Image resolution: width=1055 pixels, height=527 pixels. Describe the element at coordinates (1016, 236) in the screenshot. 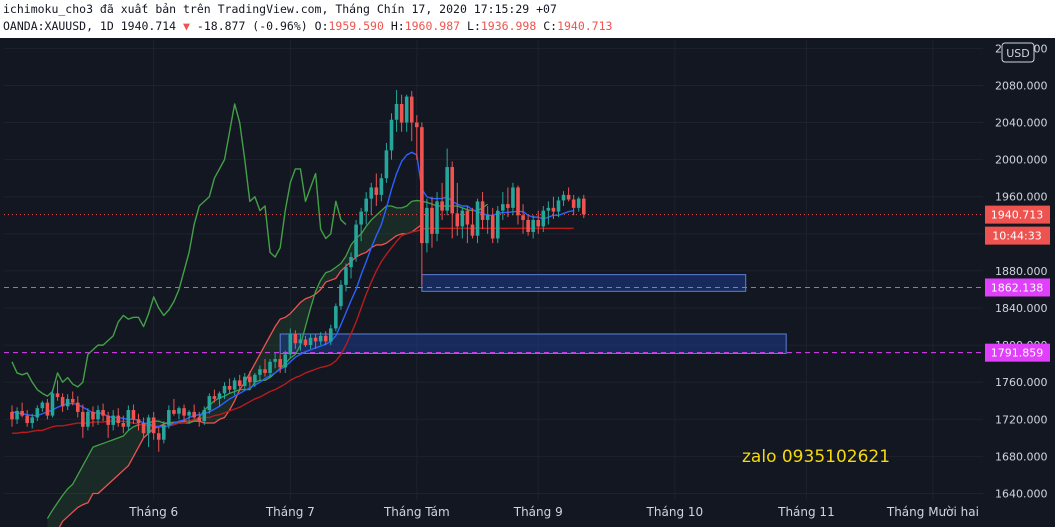

I see `countdown-tag-text: 10:44:33` at that location.